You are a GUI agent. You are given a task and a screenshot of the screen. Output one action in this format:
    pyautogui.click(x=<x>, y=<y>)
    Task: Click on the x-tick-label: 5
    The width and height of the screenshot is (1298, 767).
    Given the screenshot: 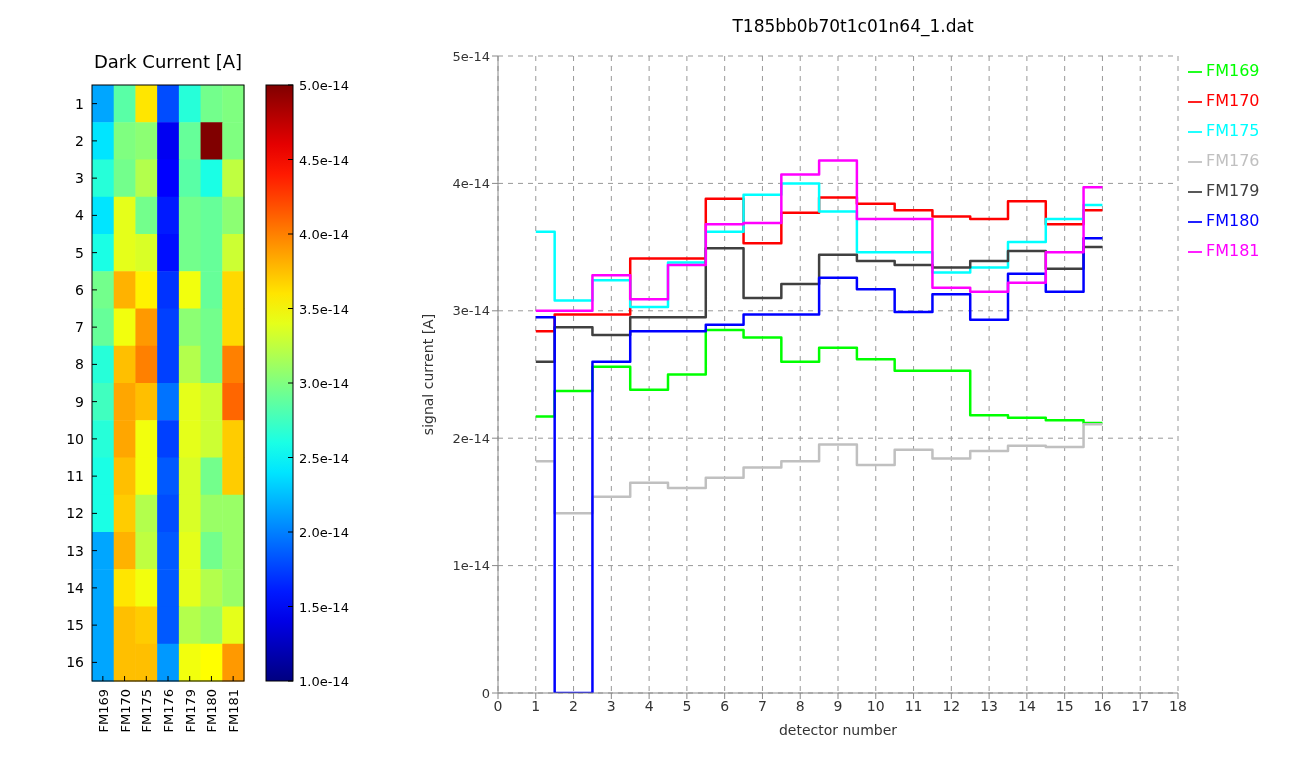 What is the action you would take?
    pyautogui.click(x=687, y=705)
    